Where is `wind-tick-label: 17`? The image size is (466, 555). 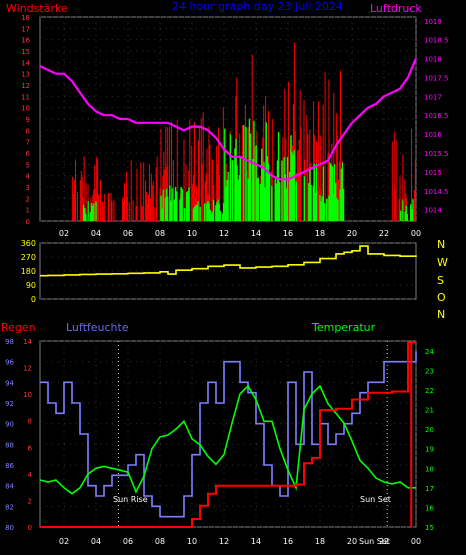 wind-tick-label: 17 is located at coordinates (25, 29).